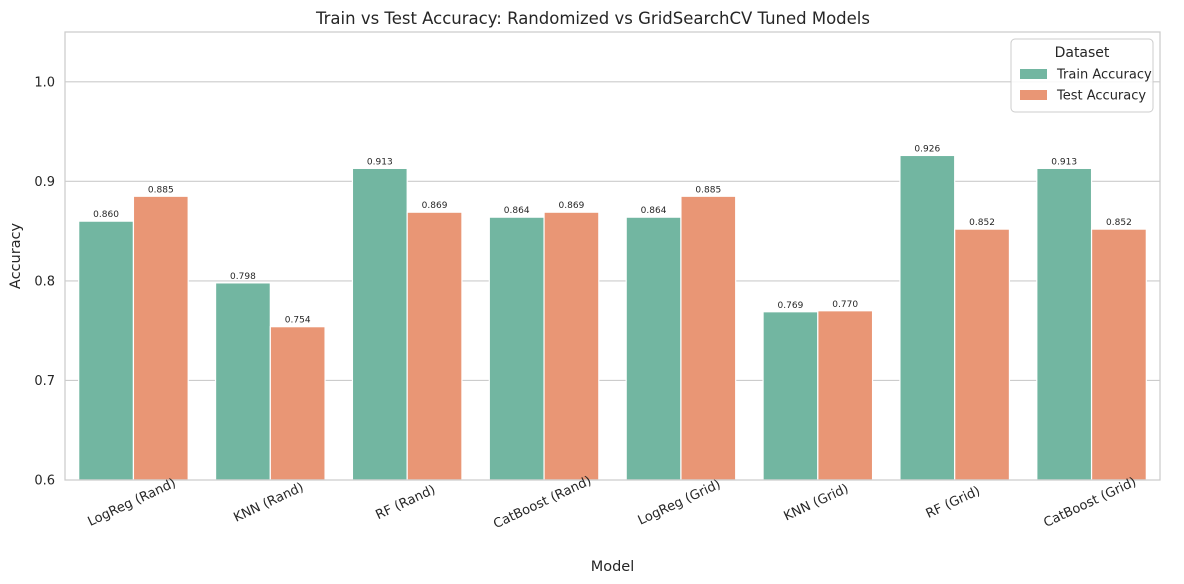  What do you see at coordinates (1082, 53) in the screenshot?
I see `legend-title: Dataset` at bounding box center [1082, 53].